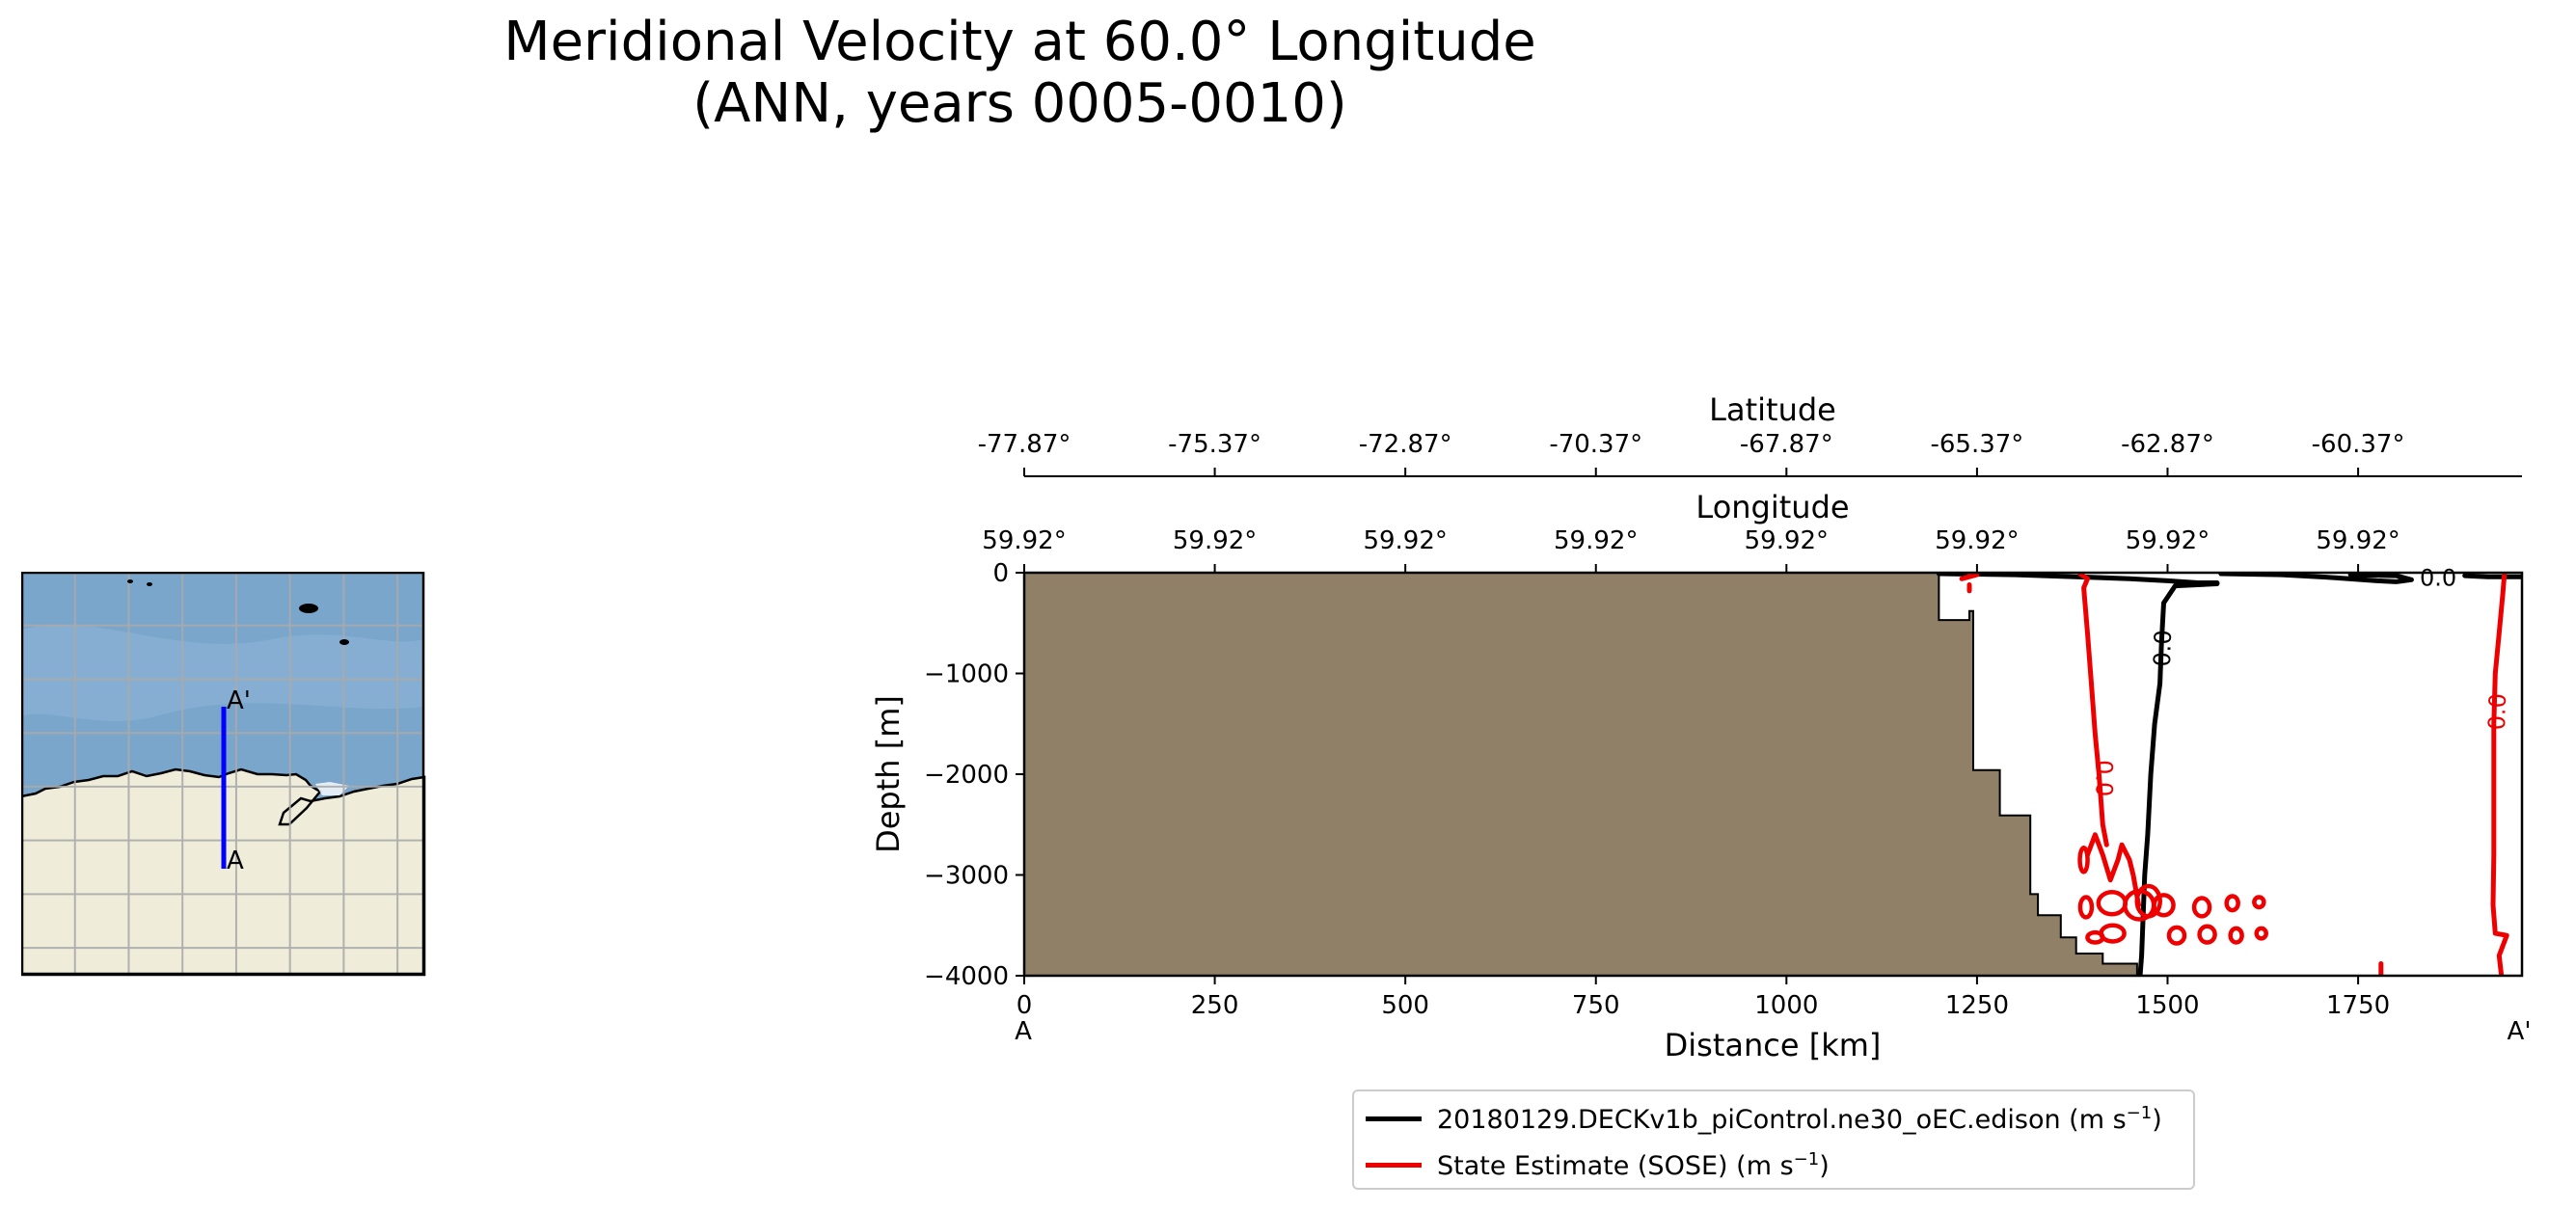 This screenshot has width=2576, height=1210. What do you see at coordinates (1000, 573) in the screenshot?
I see `y-tick-label: 0` at bounding box center [1000, 573].